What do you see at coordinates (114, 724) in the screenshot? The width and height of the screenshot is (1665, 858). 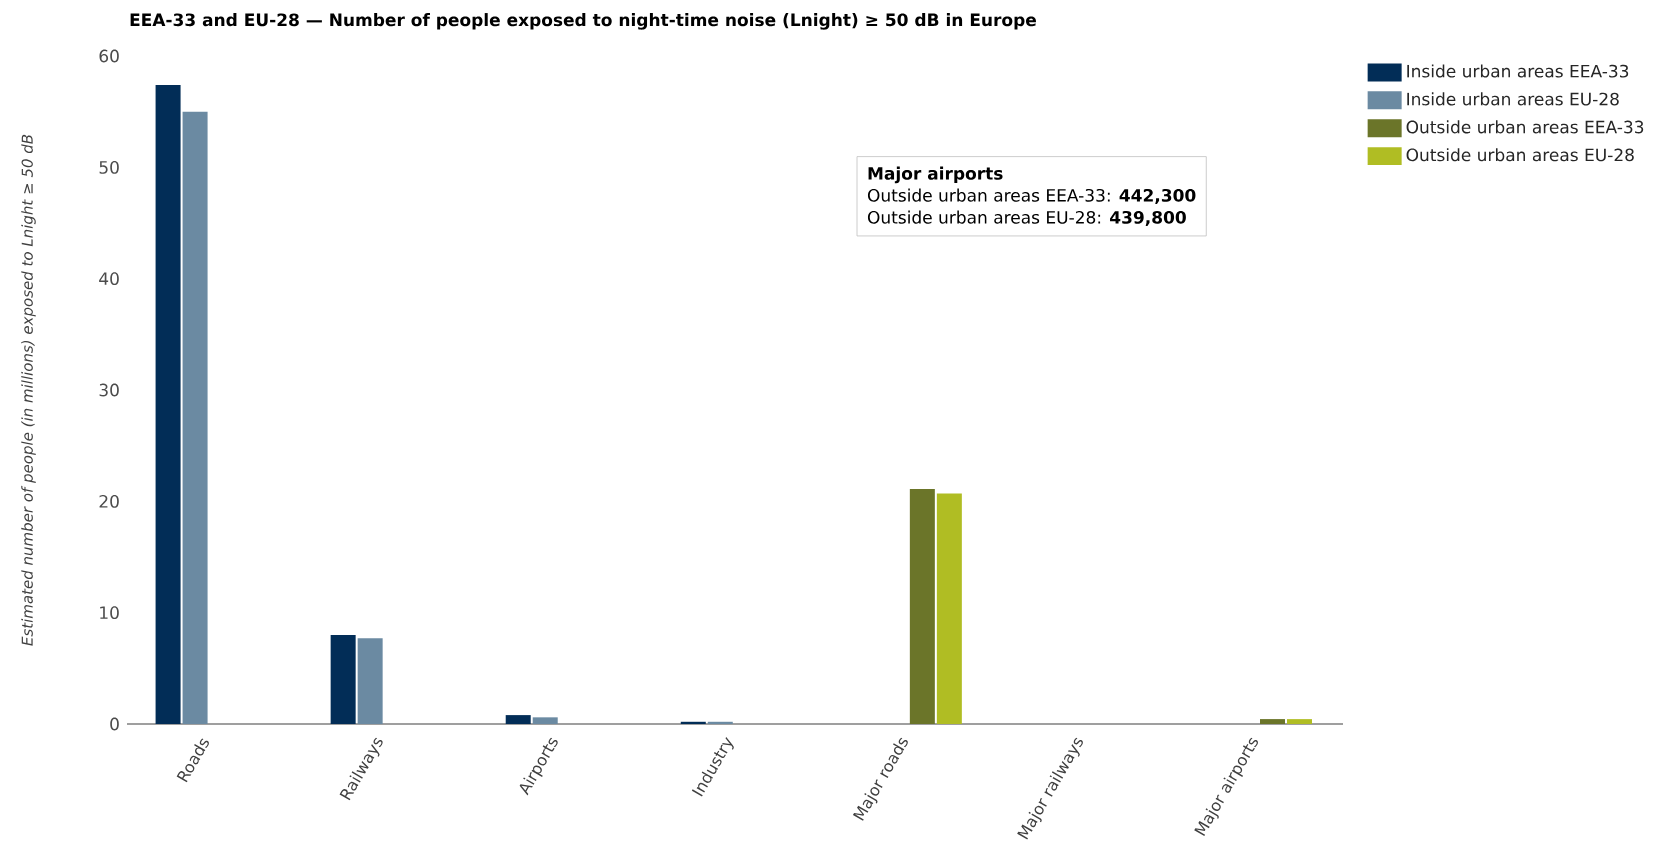 I see `y-tick-label: 0` at bounding box center [114, 724].